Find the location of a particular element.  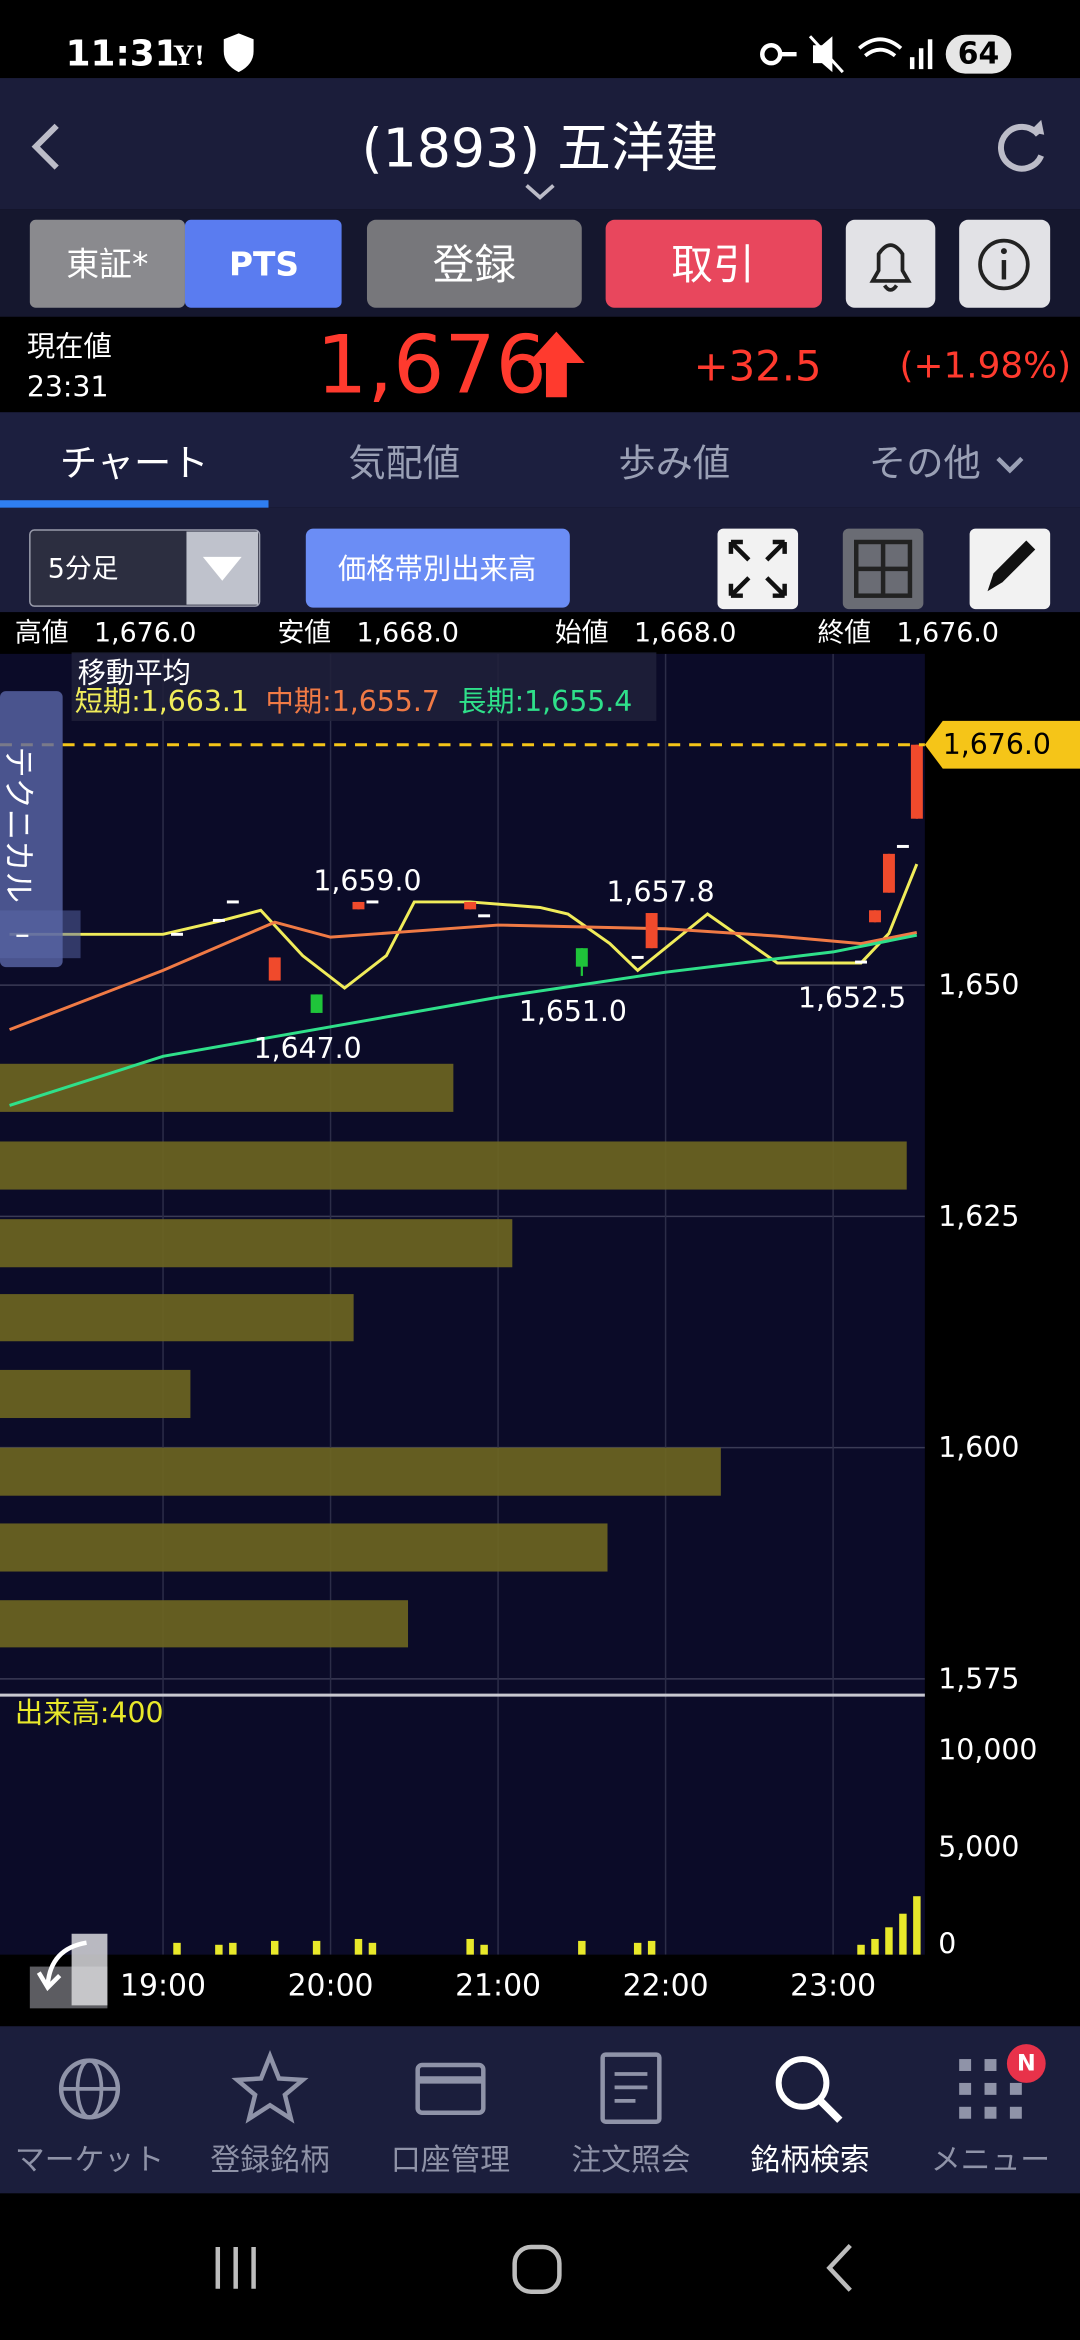

y-tick-label: 1,600 is located at coordinates (978, 1447).